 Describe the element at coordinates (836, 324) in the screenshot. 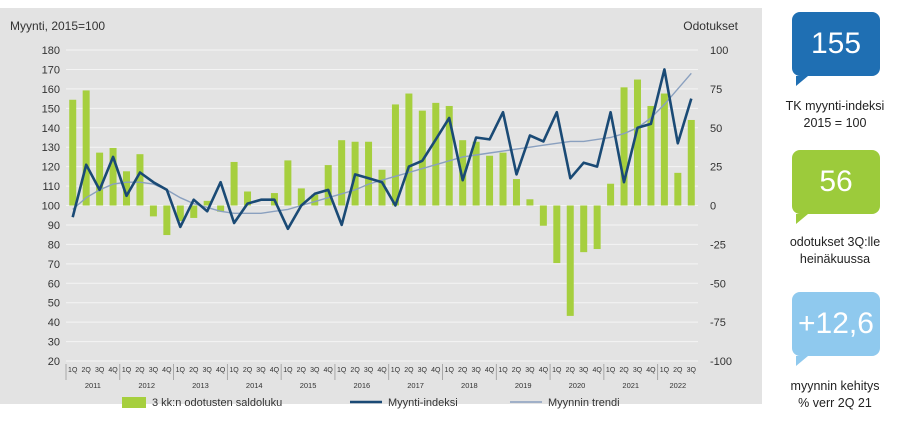

I see `kpi-sales-growth-box: +12,6` at that location.